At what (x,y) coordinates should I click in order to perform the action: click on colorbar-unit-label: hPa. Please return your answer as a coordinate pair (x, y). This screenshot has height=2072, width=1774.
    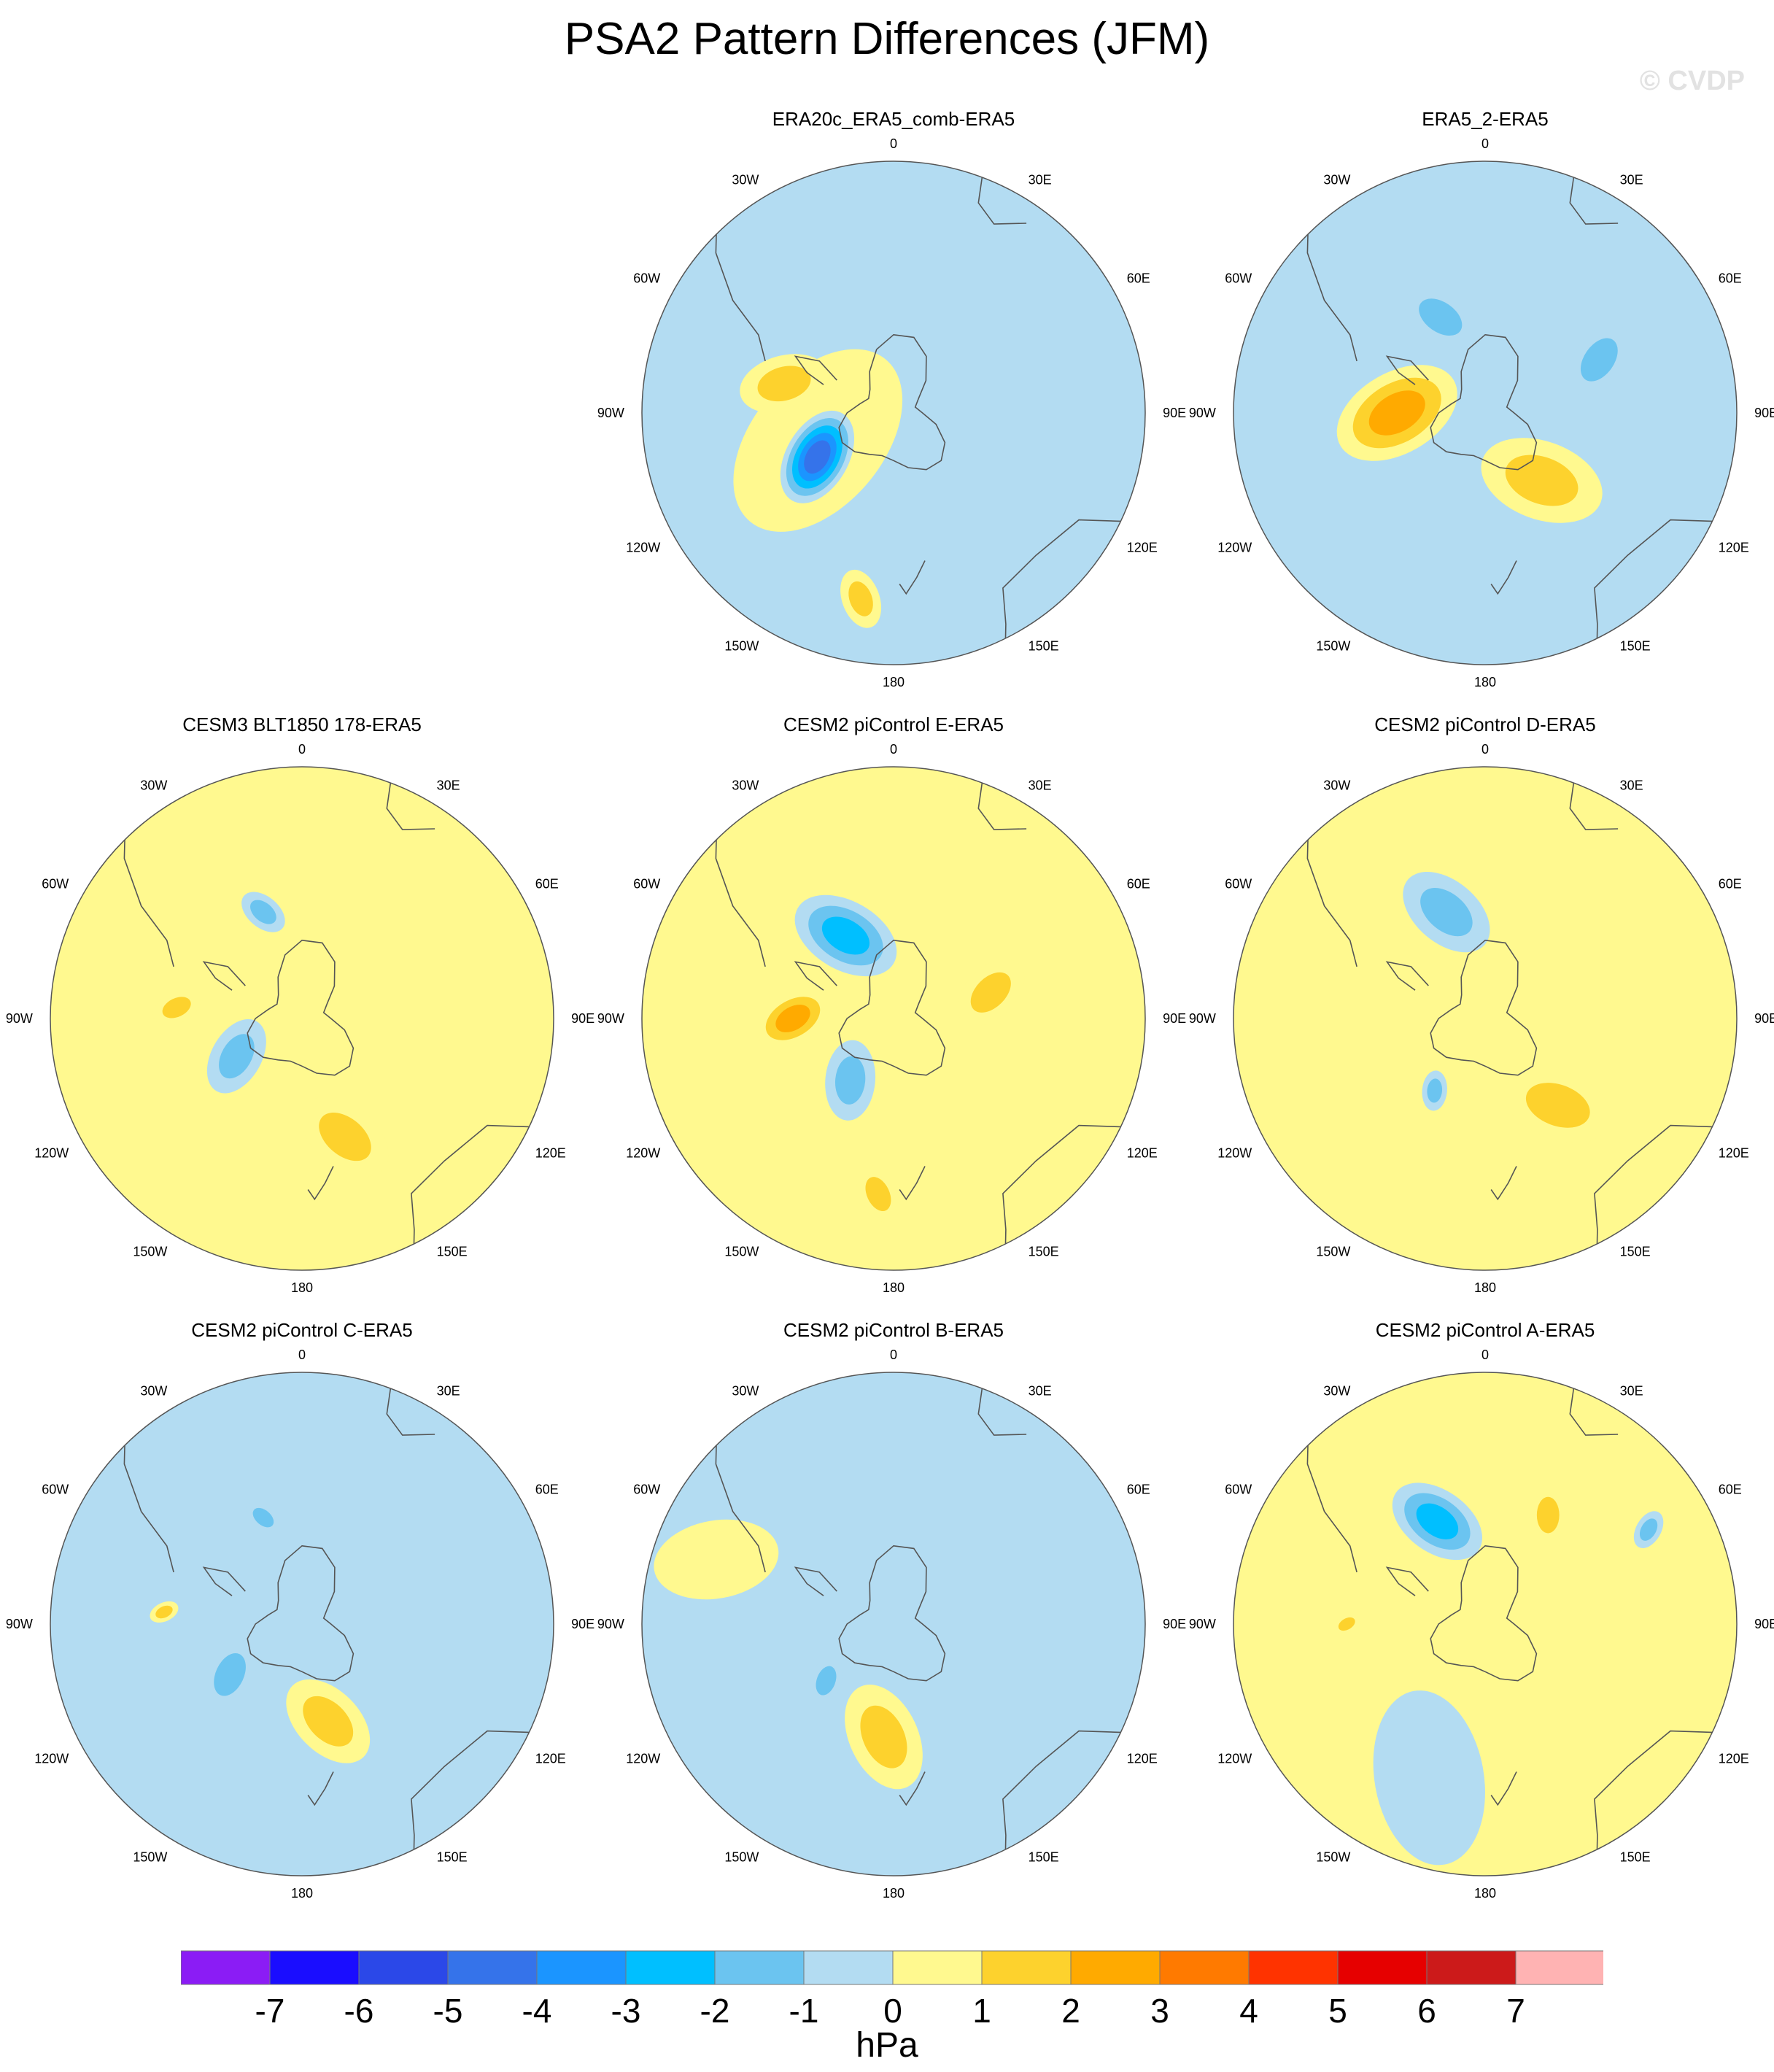
    Looking at the image, I should click on (887, 2045).